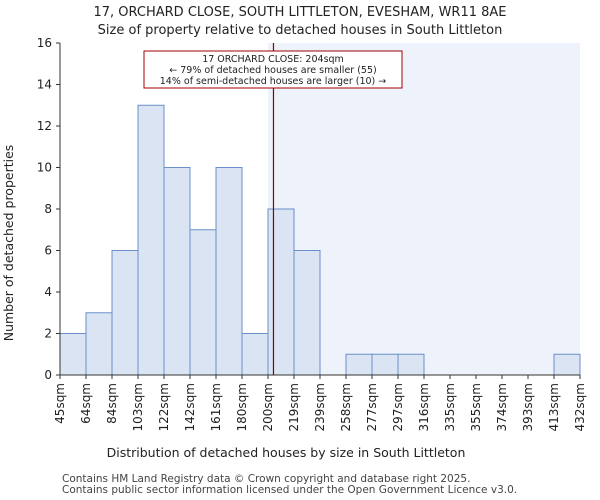 The image size is (600, 500). Describe the element at coordinates (359, 364) in the screenshot. I see `bar-258sqm` at that location.